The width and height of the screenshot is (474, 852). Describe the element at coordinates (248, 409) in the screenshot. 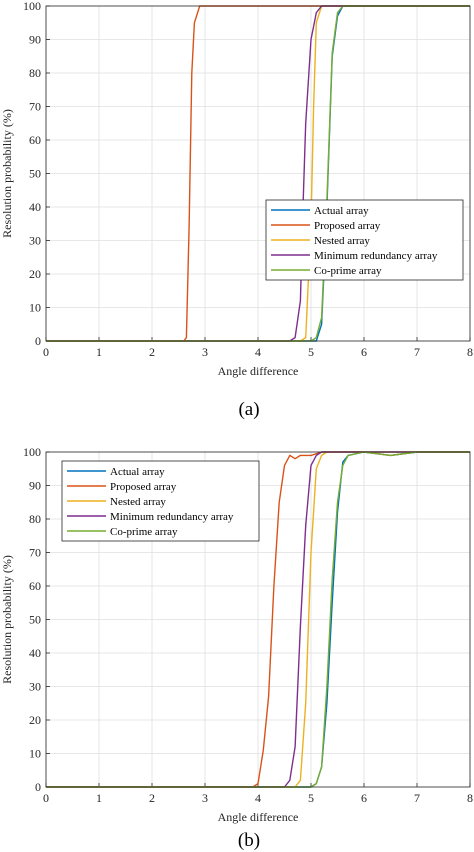

I see `panel-label: (a)` at that location.